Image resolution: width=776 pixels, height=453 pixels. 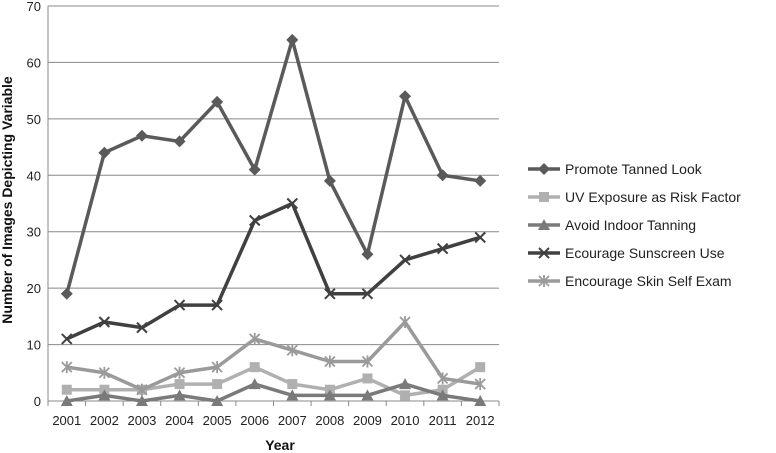 I want to click on legend-item: Ecourage Sunscreen Use, so click(x=626, y=253).